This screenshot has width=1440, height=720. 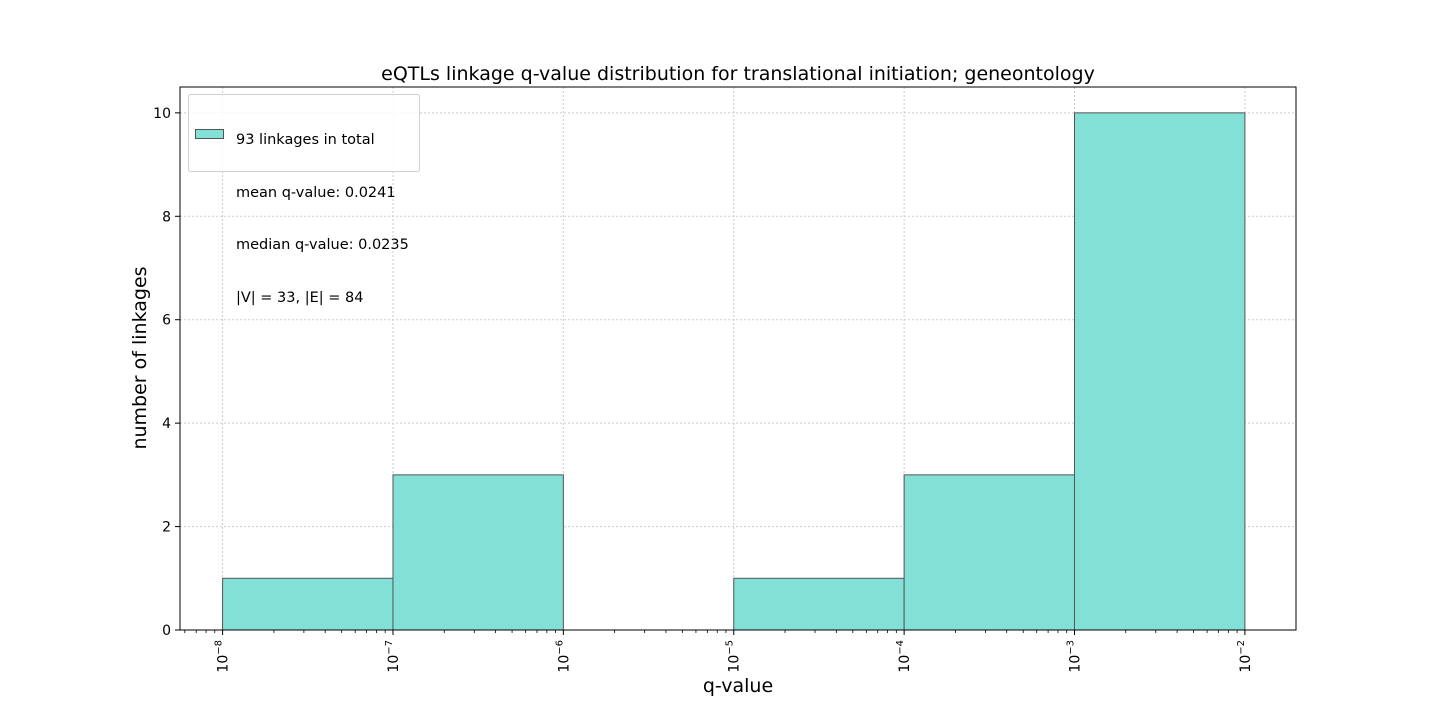 I want to click on y-tick-label: 4, so click(x=166, y=424).